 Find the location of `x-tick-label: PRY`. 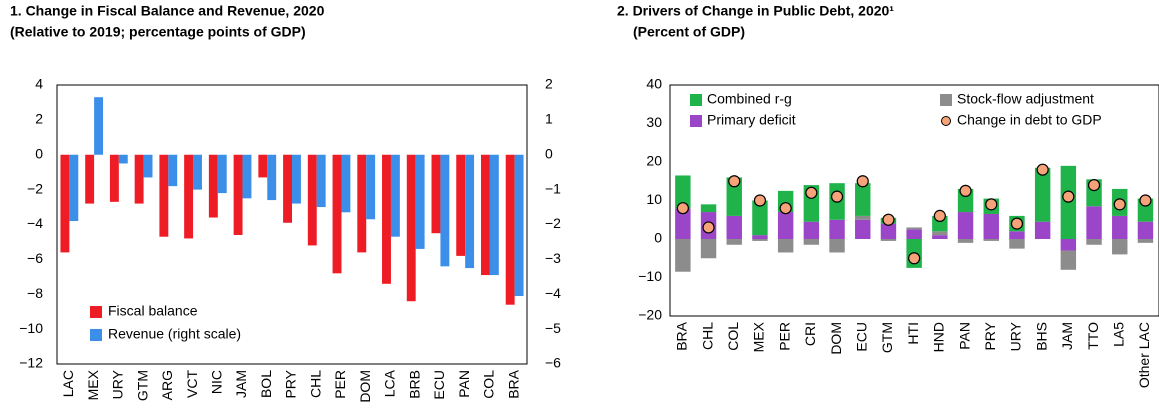

x-tick-label: PRY is located at coordinates (990, 335).